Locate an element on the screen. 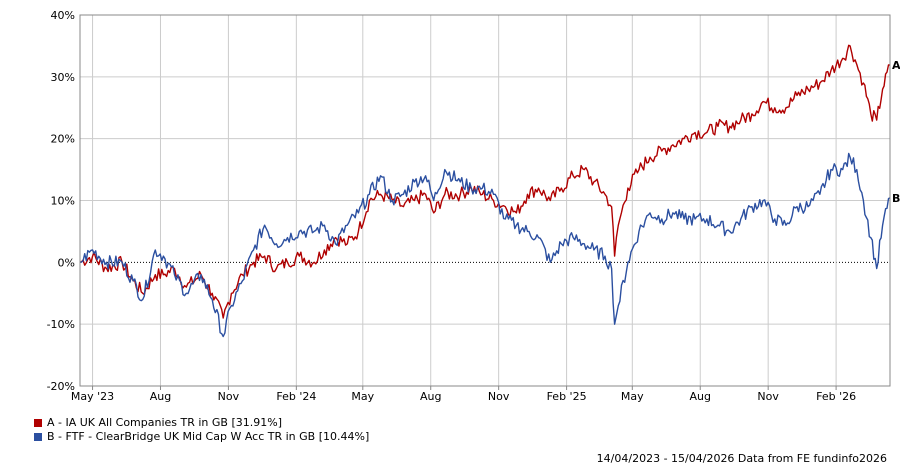  series-end-label-a: A is located at coordinates (896, 65).